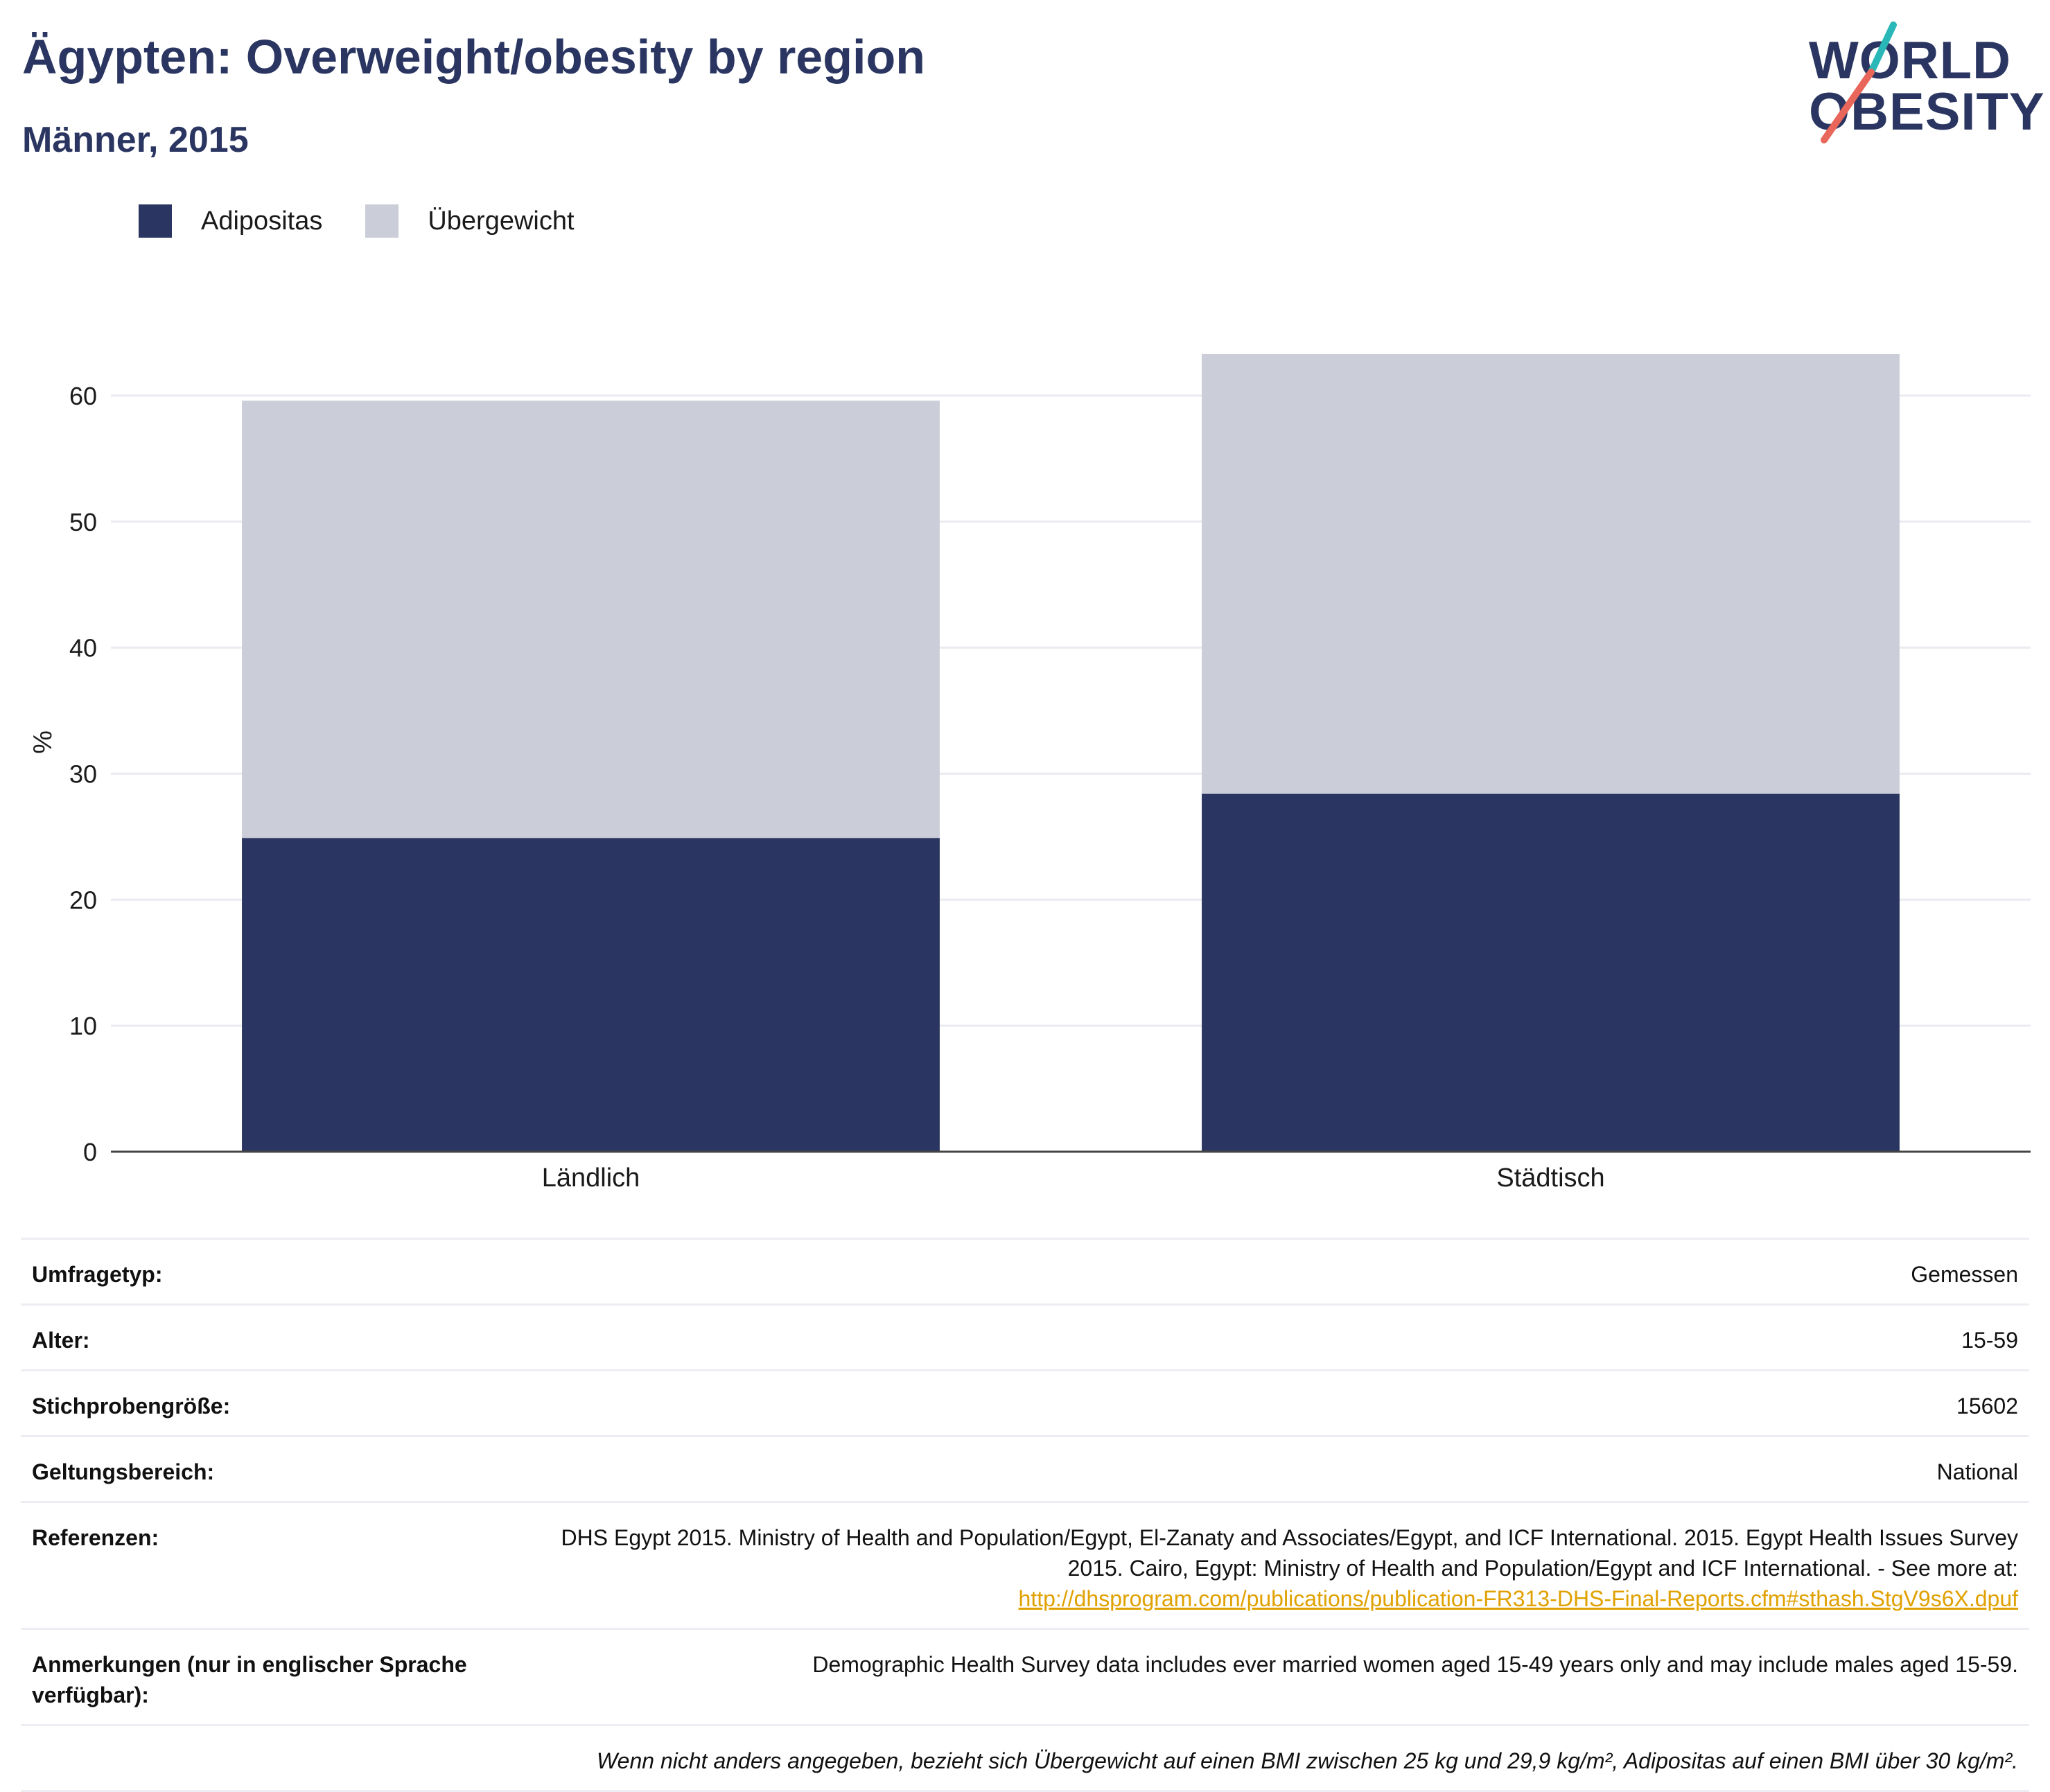  Describe the element at coordinates (83, 522) in the screenshot. I see `y-tick-label: 50` at that location.